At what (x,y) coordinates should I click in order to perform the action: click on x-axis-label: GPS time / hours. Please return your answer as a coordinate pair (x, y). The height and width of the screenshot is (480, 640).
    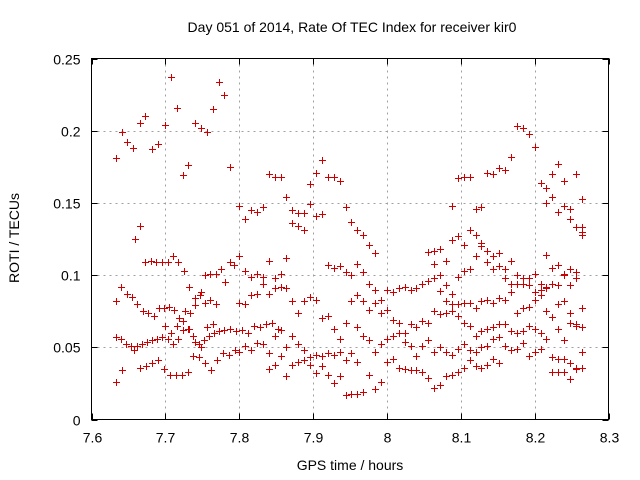
    Looking at the image, I should click on (350, 465).